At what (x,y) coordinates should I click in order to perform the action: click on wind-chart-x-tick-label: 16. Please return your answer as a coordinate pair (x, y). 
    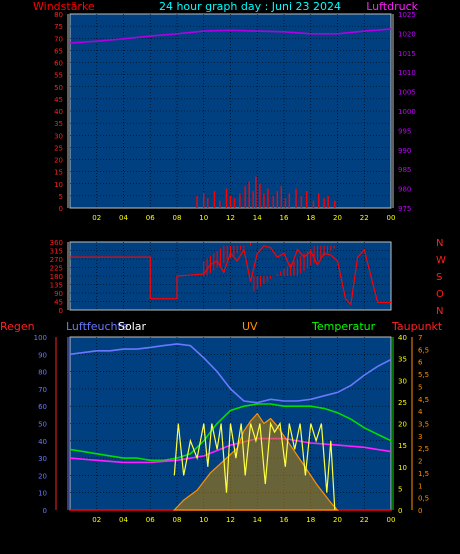
    Looking at the image, I should click on (284, 218).